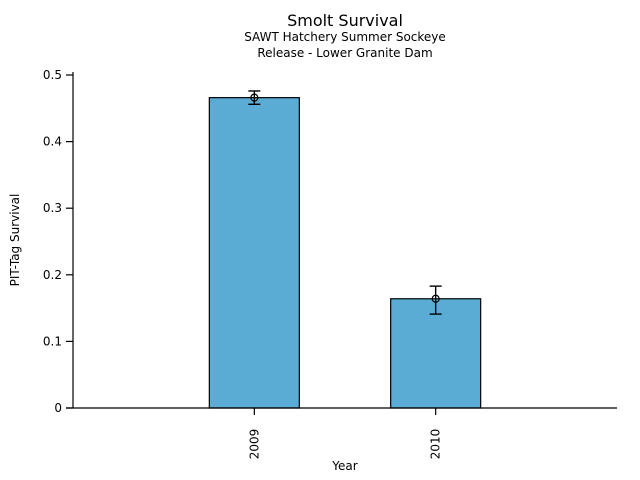 This screenshot has width=640, height=480. What do you see at coordinates (254, 444) in the screenshot?
I see `x-tick-label: 2009` at bounding box center [254, 444].